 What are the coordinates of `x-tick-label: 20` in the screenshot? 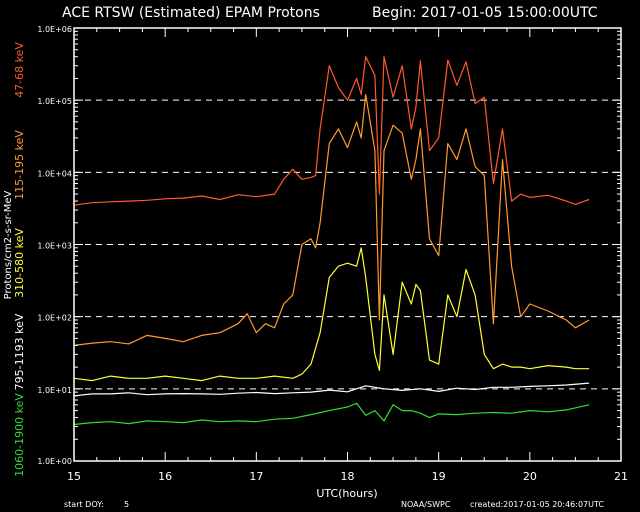 It's located at (530, 476).